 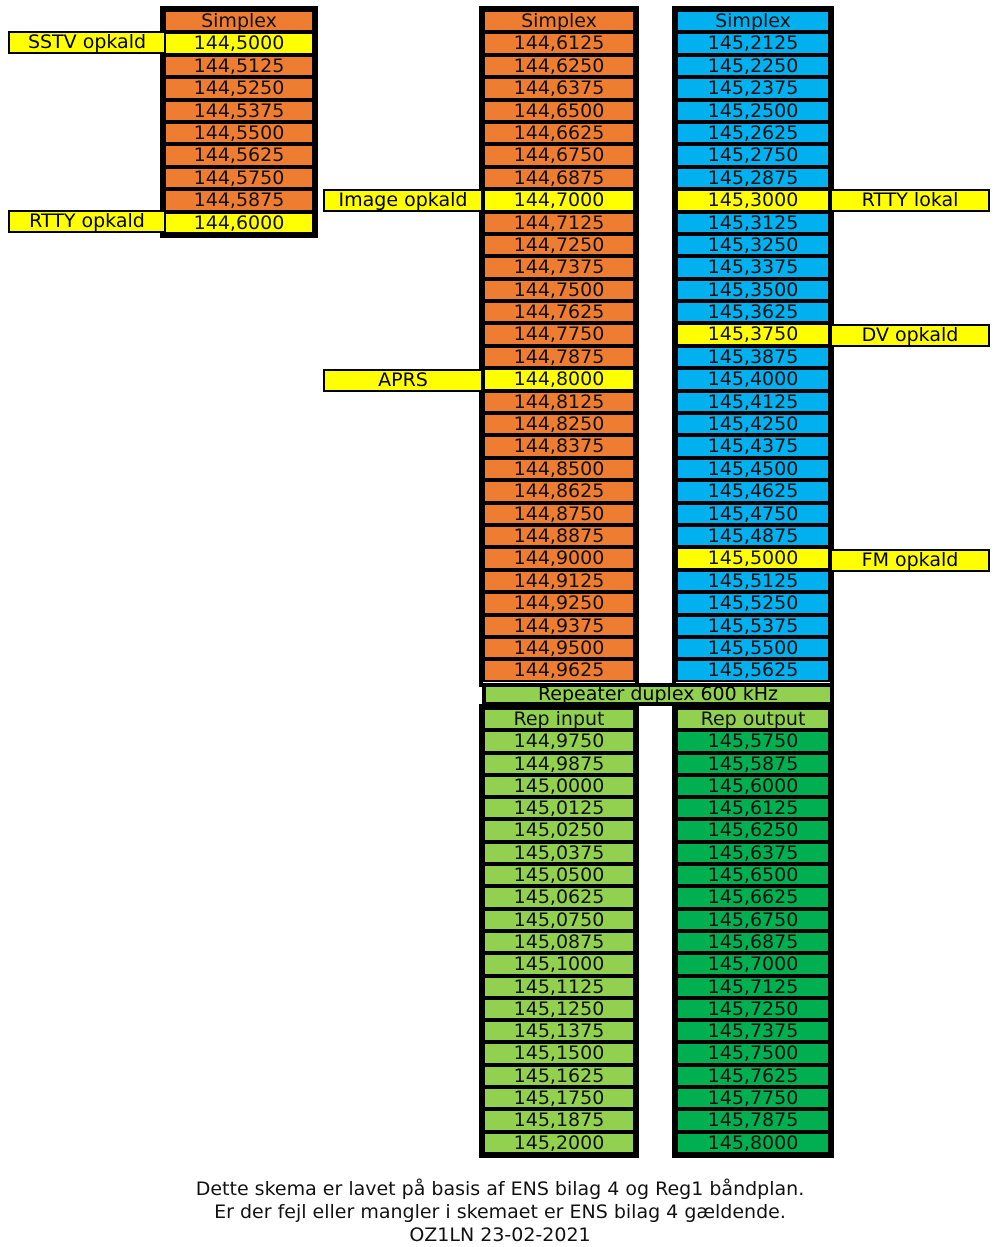 What do you see at coordinates (753, 1120) in the screenshot?
I see `frequency-cell: 145,7875` at bounding box center [753, 1120].